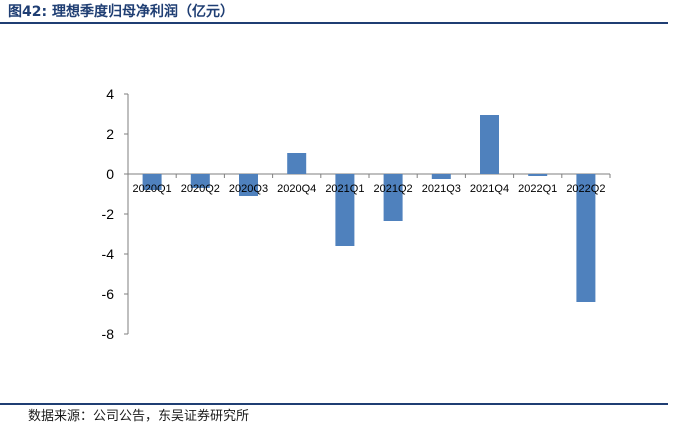  I want to click on figure-title: 图42: 理想季度归母净利润（亿元）, so click(121, 12).